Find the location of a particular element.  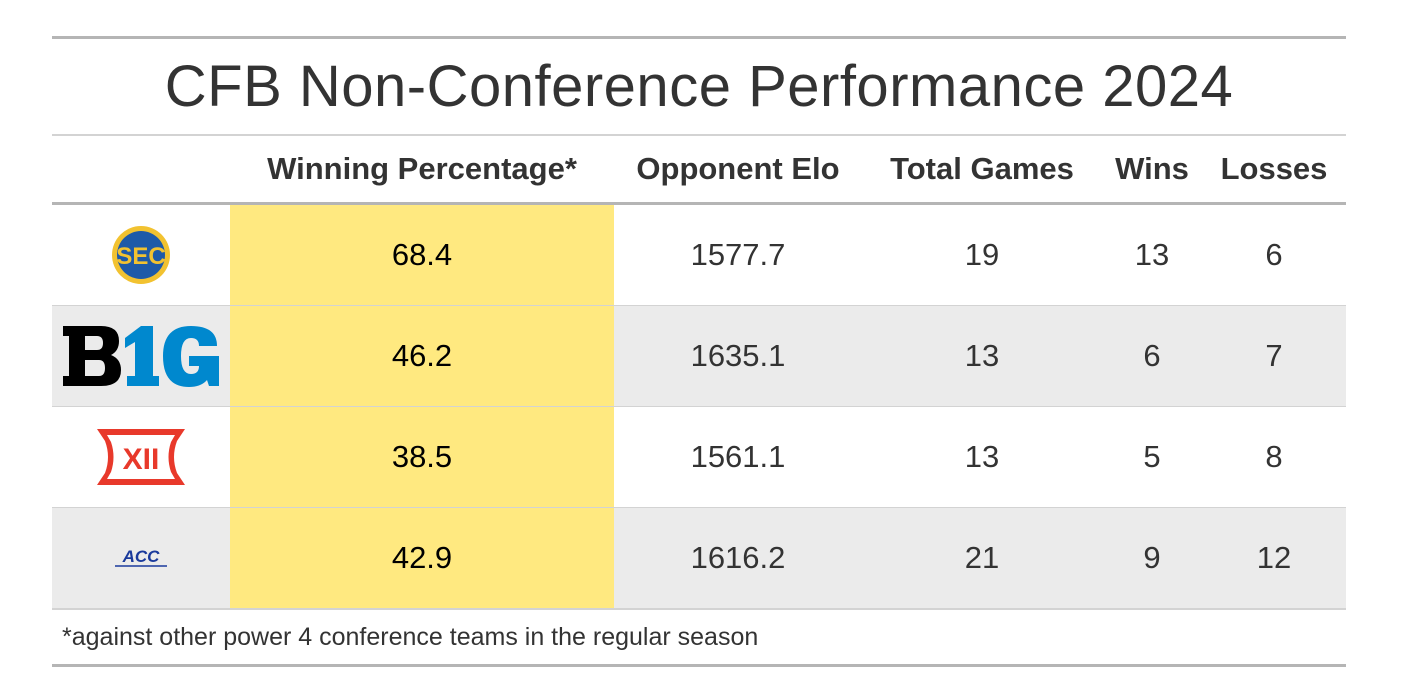

title-rule is located at coordinates (699, 135).